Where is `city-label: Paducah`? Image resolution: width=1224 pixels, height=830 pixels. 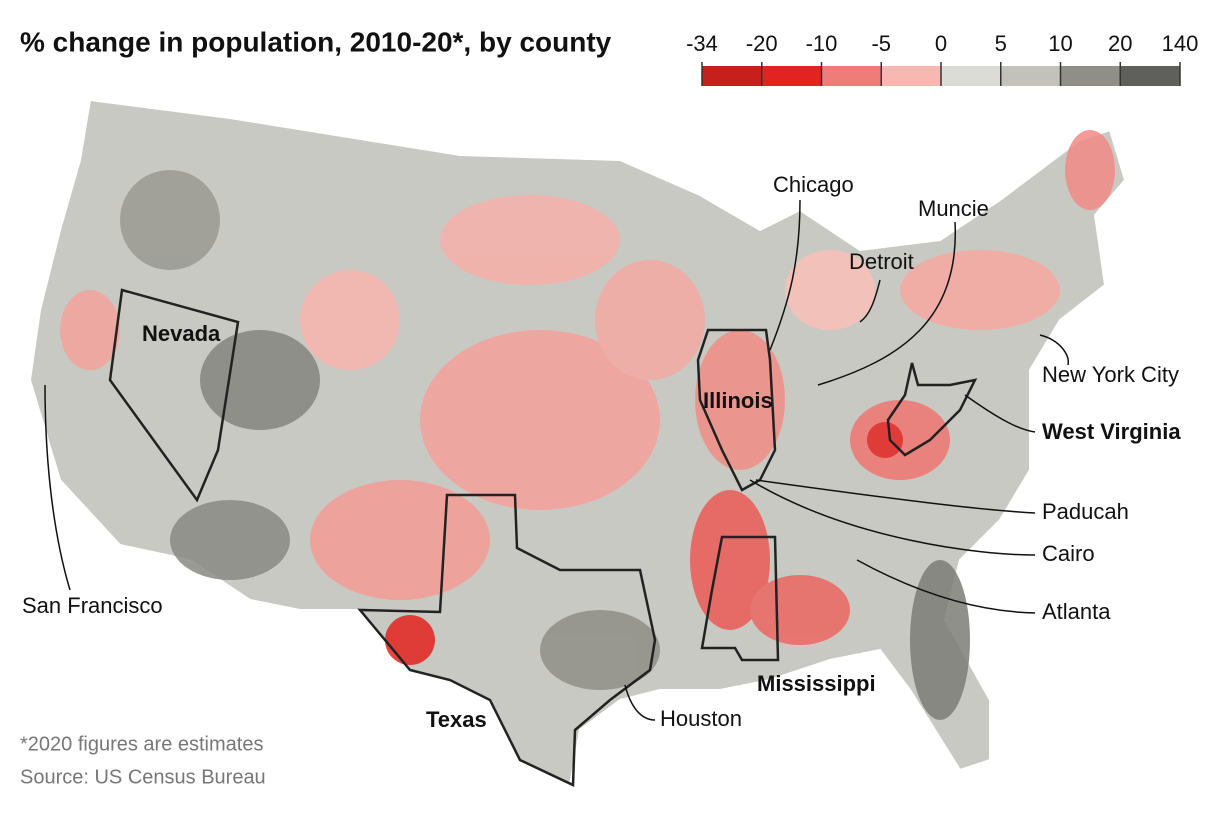
city-label: Paducah is located at coordinates (1085, 511).